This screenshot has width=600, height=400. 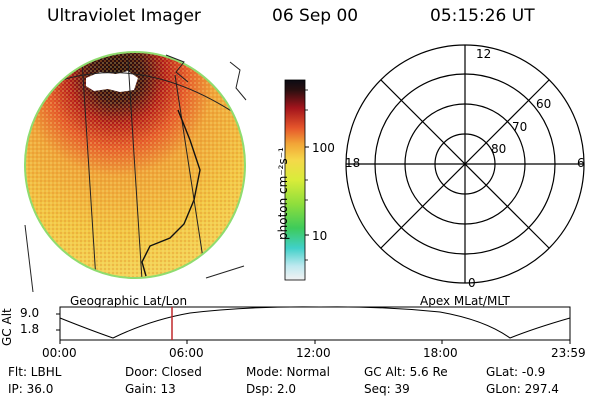 I want to click on mlt-label-18: 18, so click(x=353, y=163).